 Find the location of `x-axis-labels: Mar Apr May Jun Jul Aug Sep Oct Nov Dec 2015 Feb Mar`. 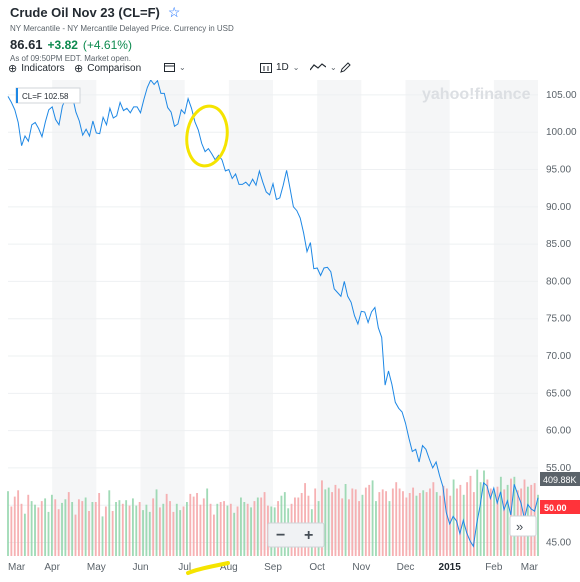

x-axis-labels: Mar Apr May Jun Jul Aug Sep Oct Nov Dec 2015 Feb Mar is located at coordinates (273, 567).